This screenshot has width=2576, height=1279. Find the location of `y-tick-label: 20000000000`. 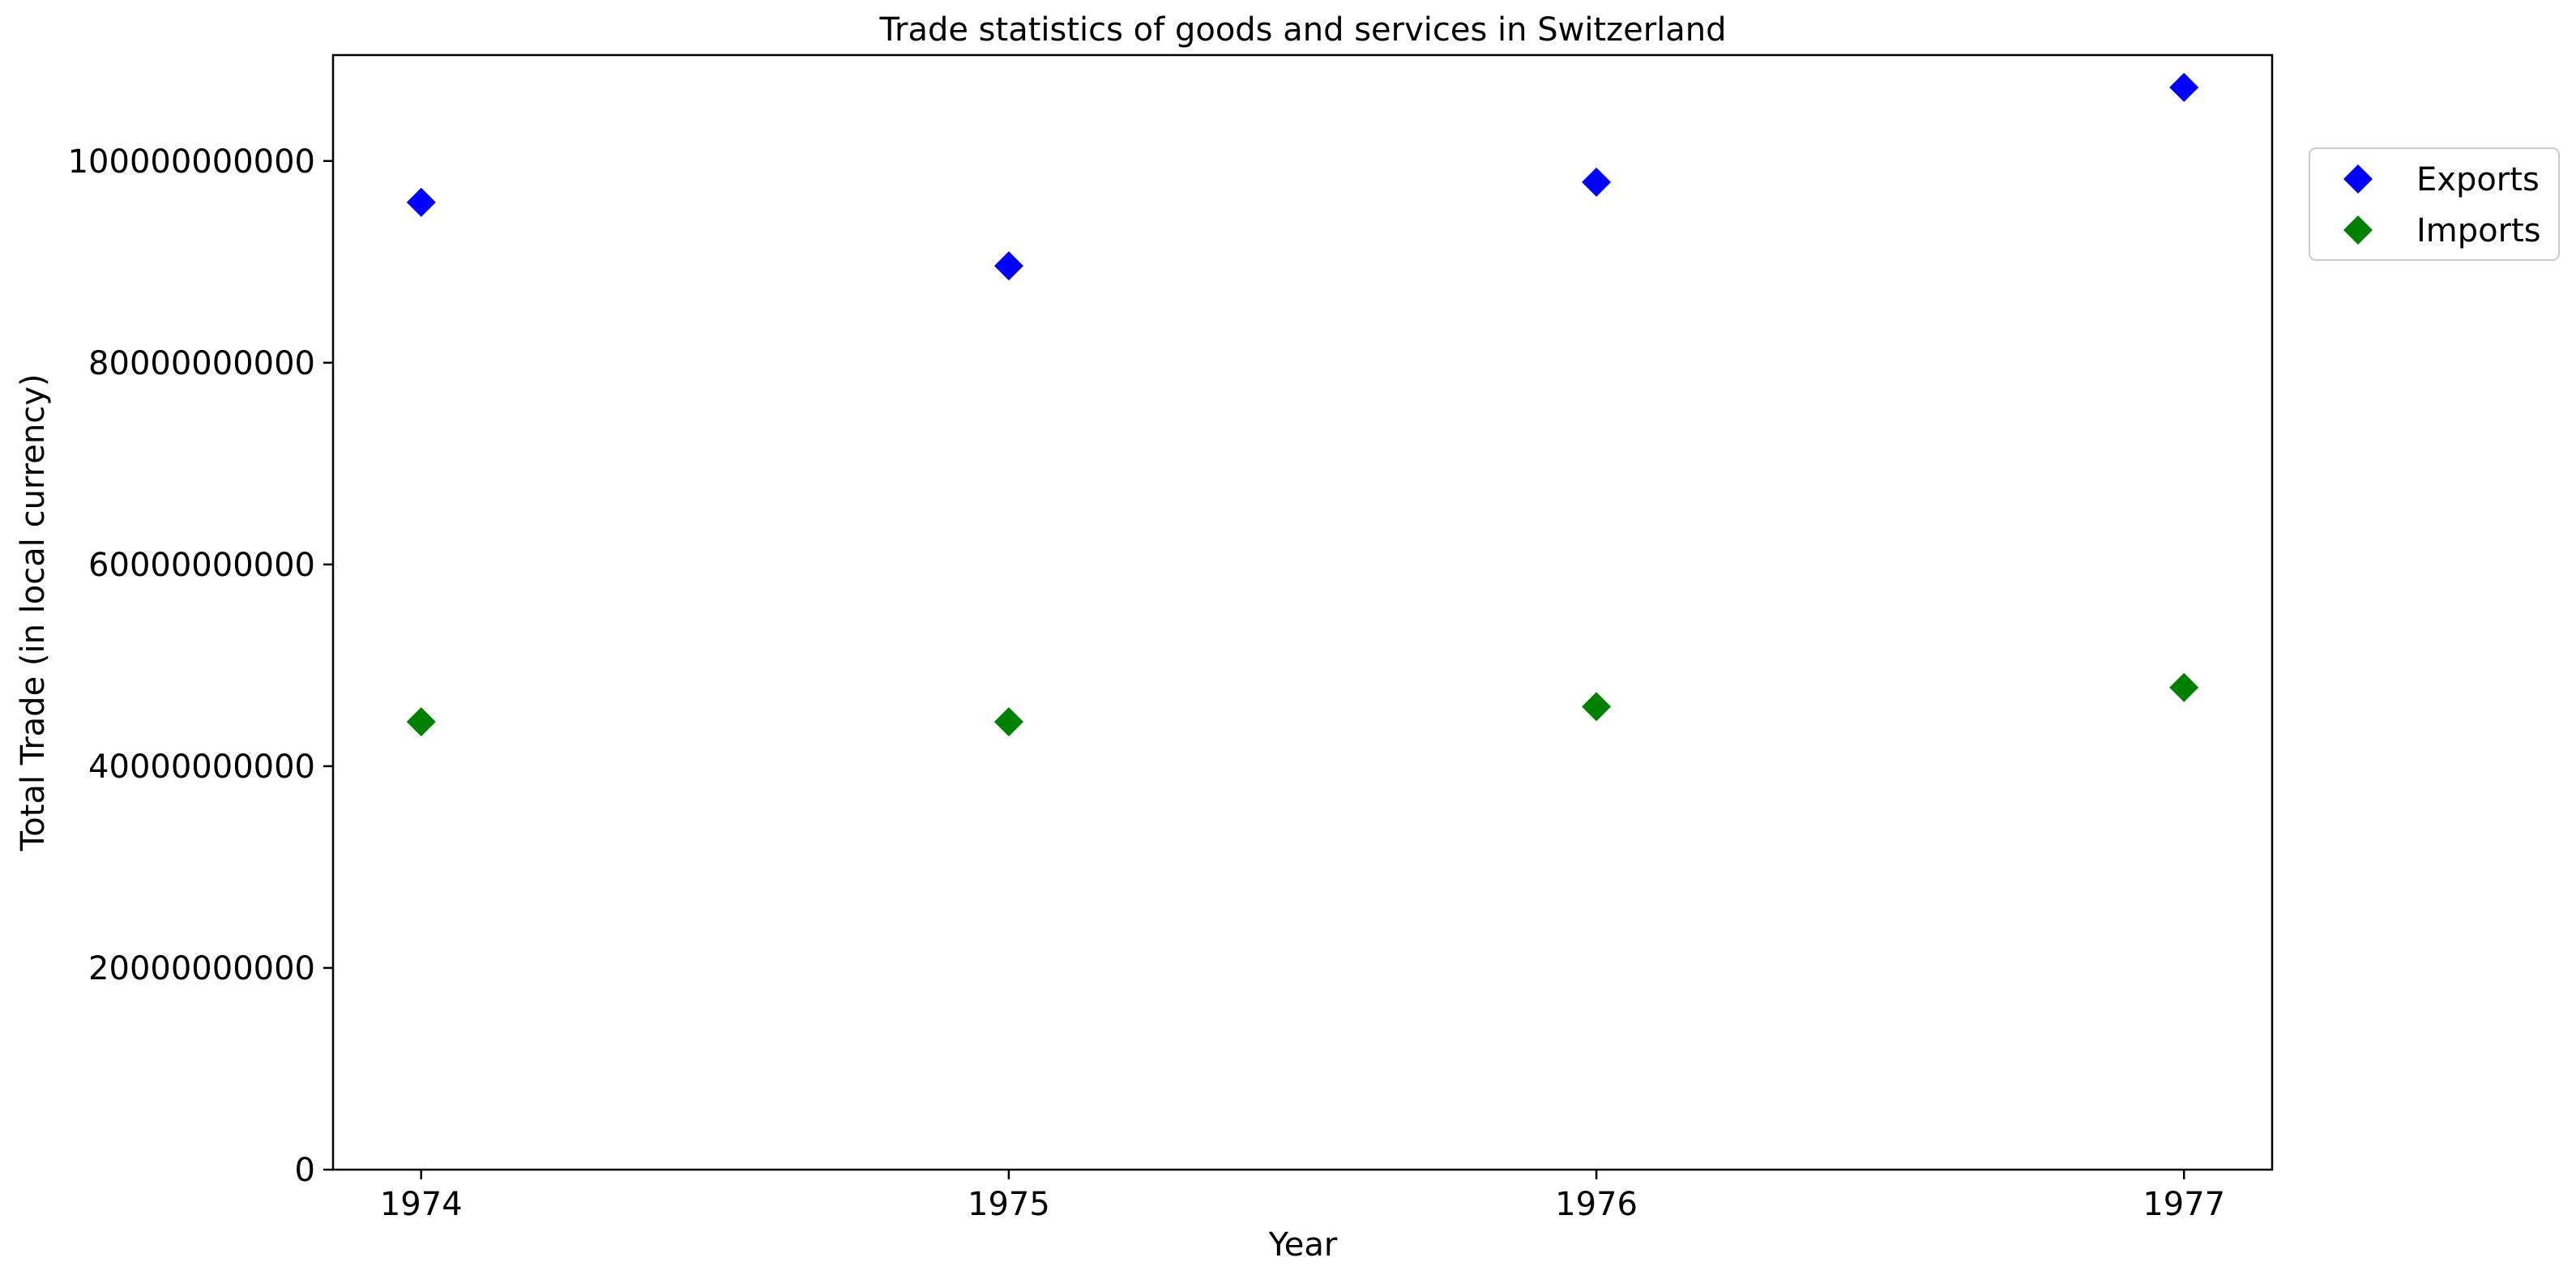

y-tick-label: 20000000000 is located at coordinates (201, 968).